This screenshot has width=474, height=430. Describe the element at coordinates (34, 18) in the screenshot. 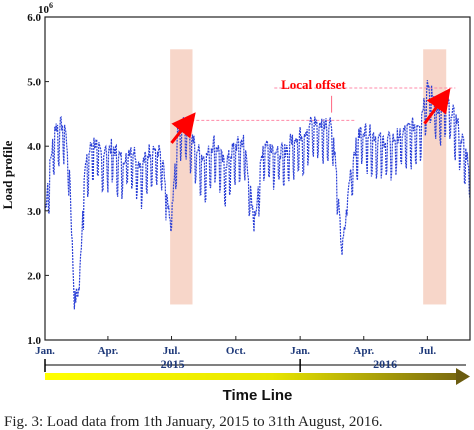

I see `y-tick-label-5: 6.0` at that location.